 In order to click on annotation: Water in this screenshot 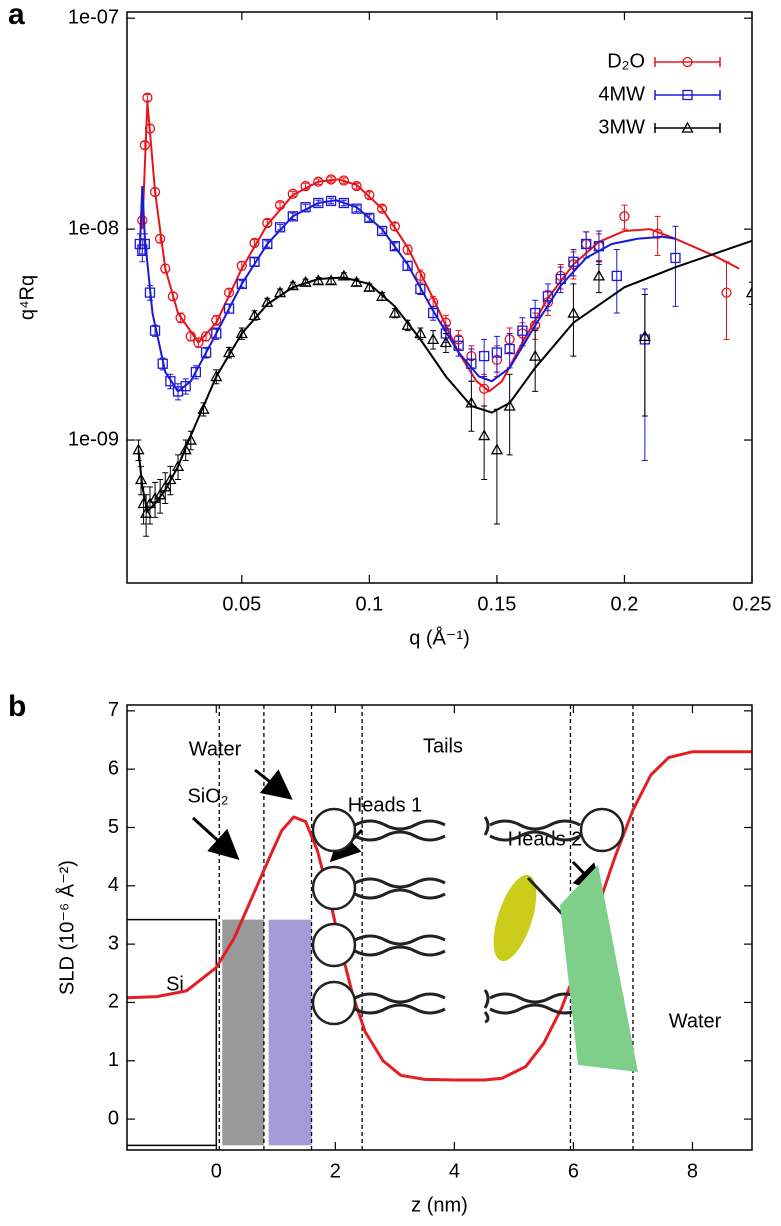, I will do `click(215, 749)`.